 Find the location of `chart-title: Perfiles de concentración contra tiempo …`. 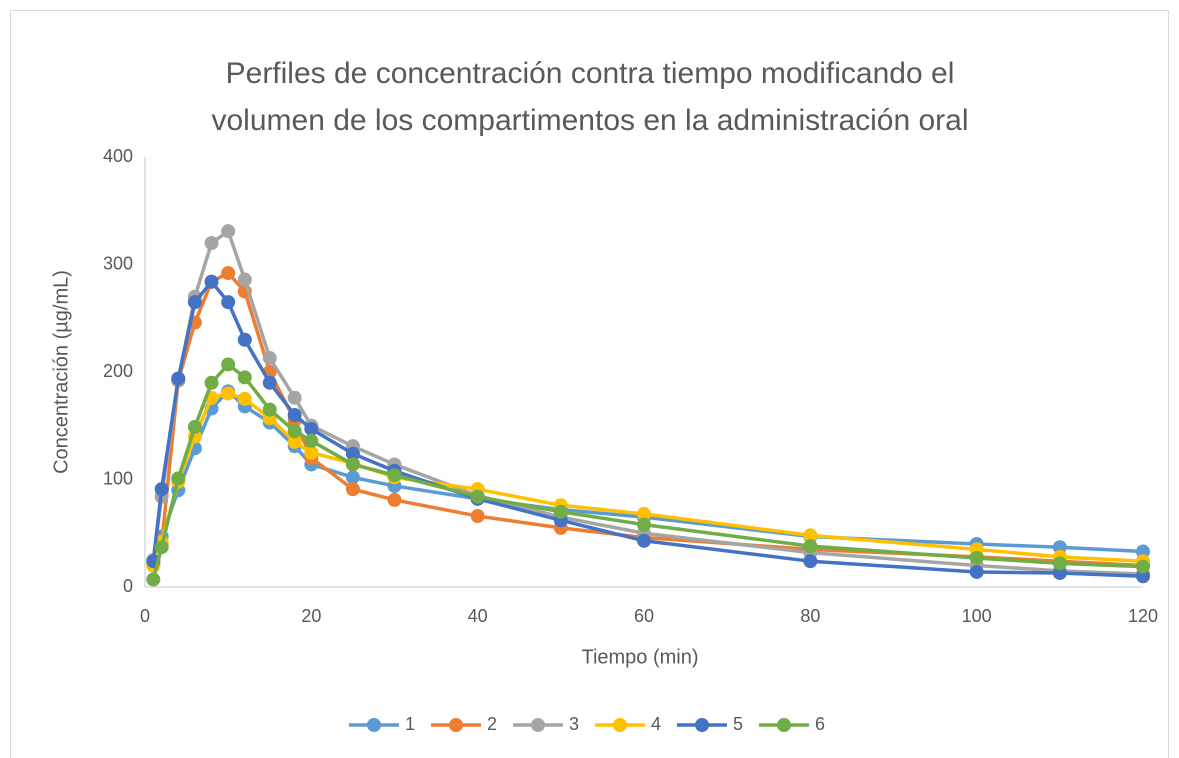

chart-title: Perfiles de concentración contra tiempo … is located at coordinates (590, 73).